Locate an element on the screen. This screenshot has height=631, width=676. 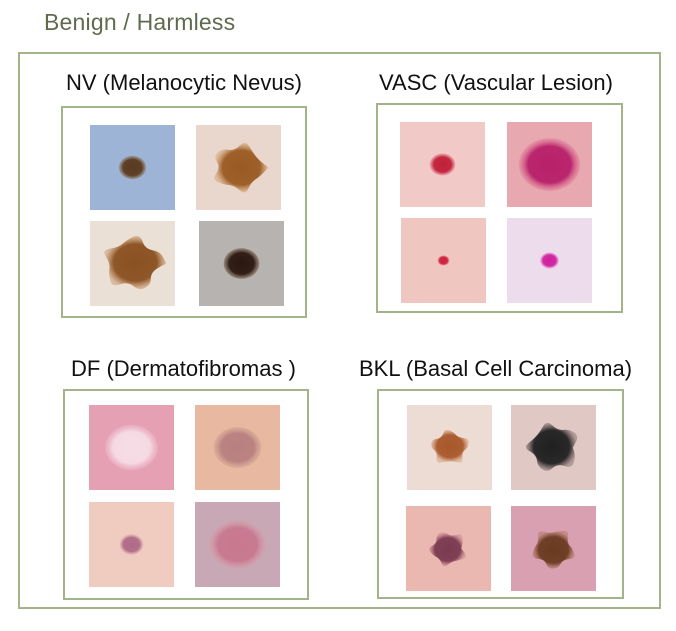
group-title-df: DF (Dermatofibromas ) is located at coordinates (183, 368).